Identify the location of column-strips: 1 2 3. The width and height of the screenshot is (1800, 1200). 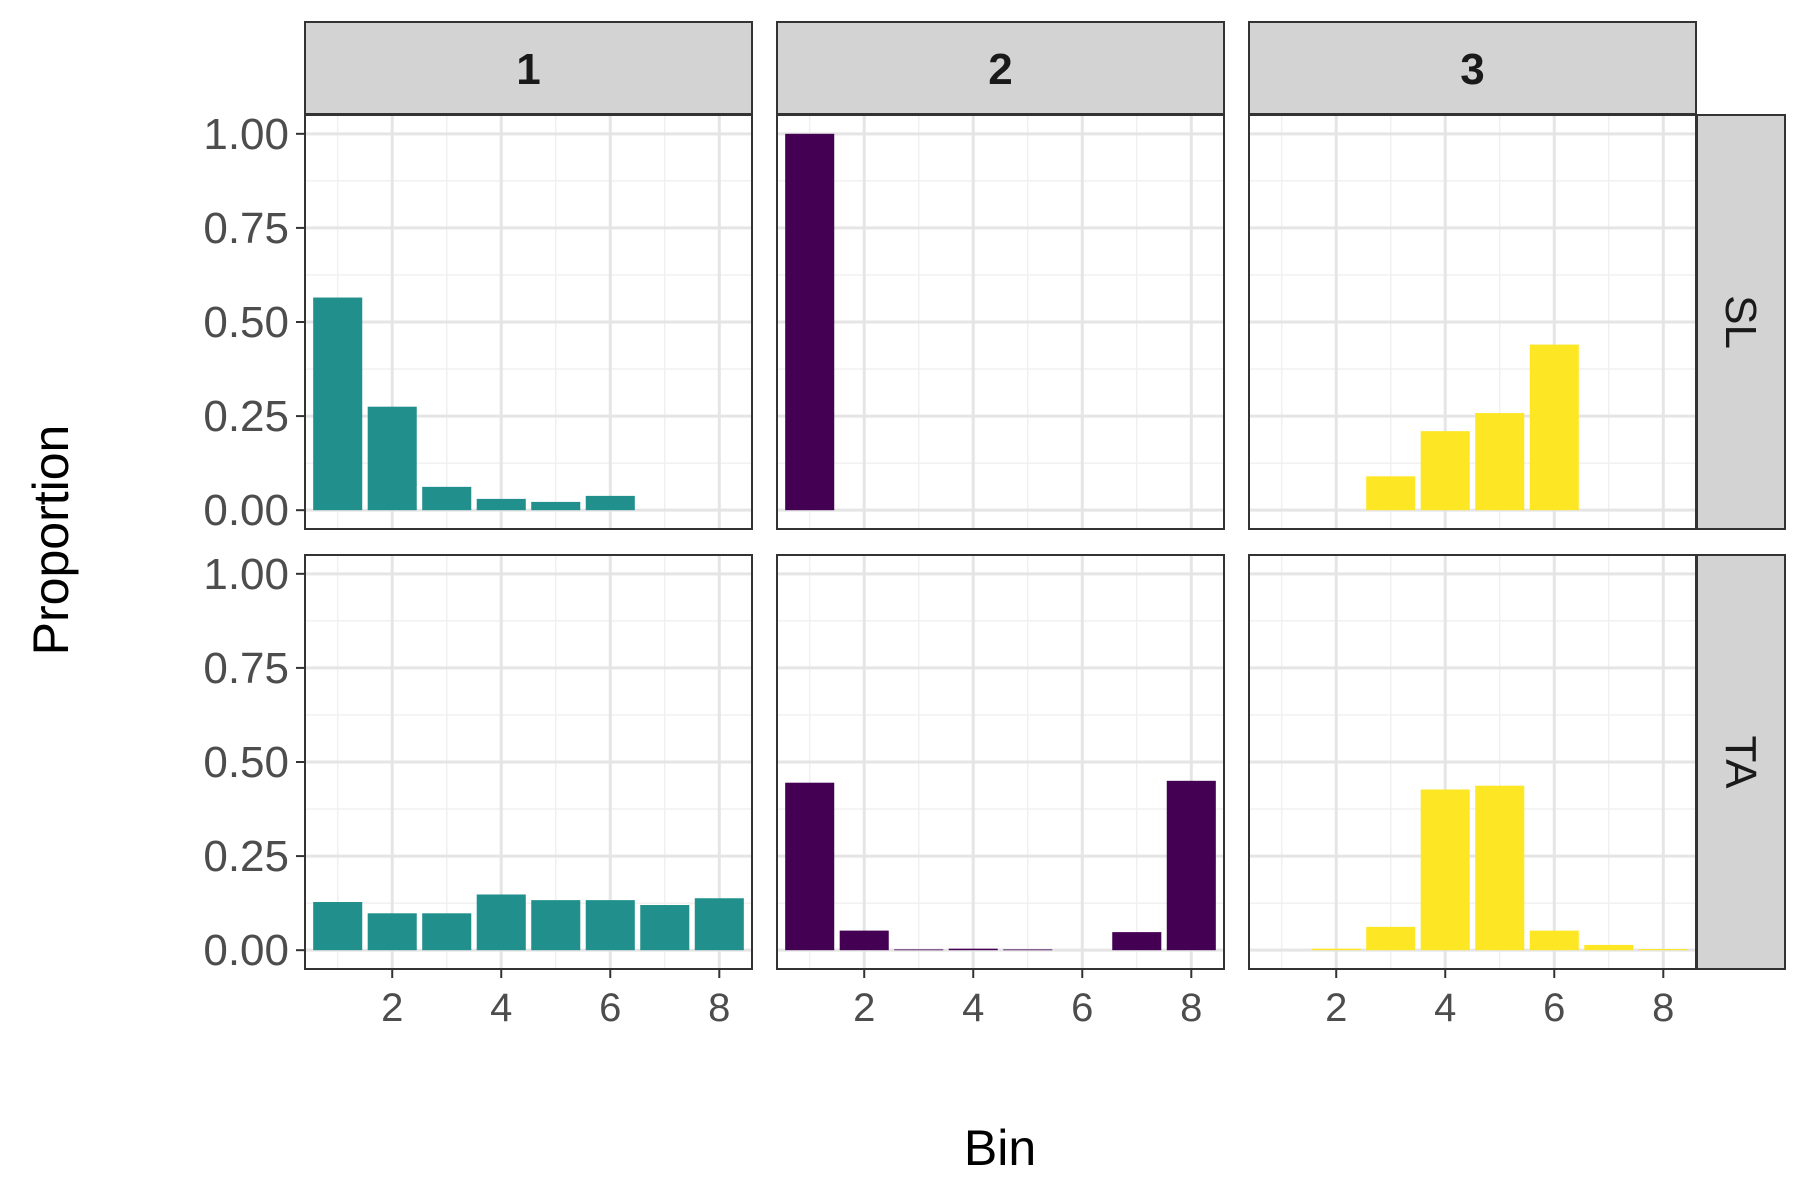
(1000, 68).